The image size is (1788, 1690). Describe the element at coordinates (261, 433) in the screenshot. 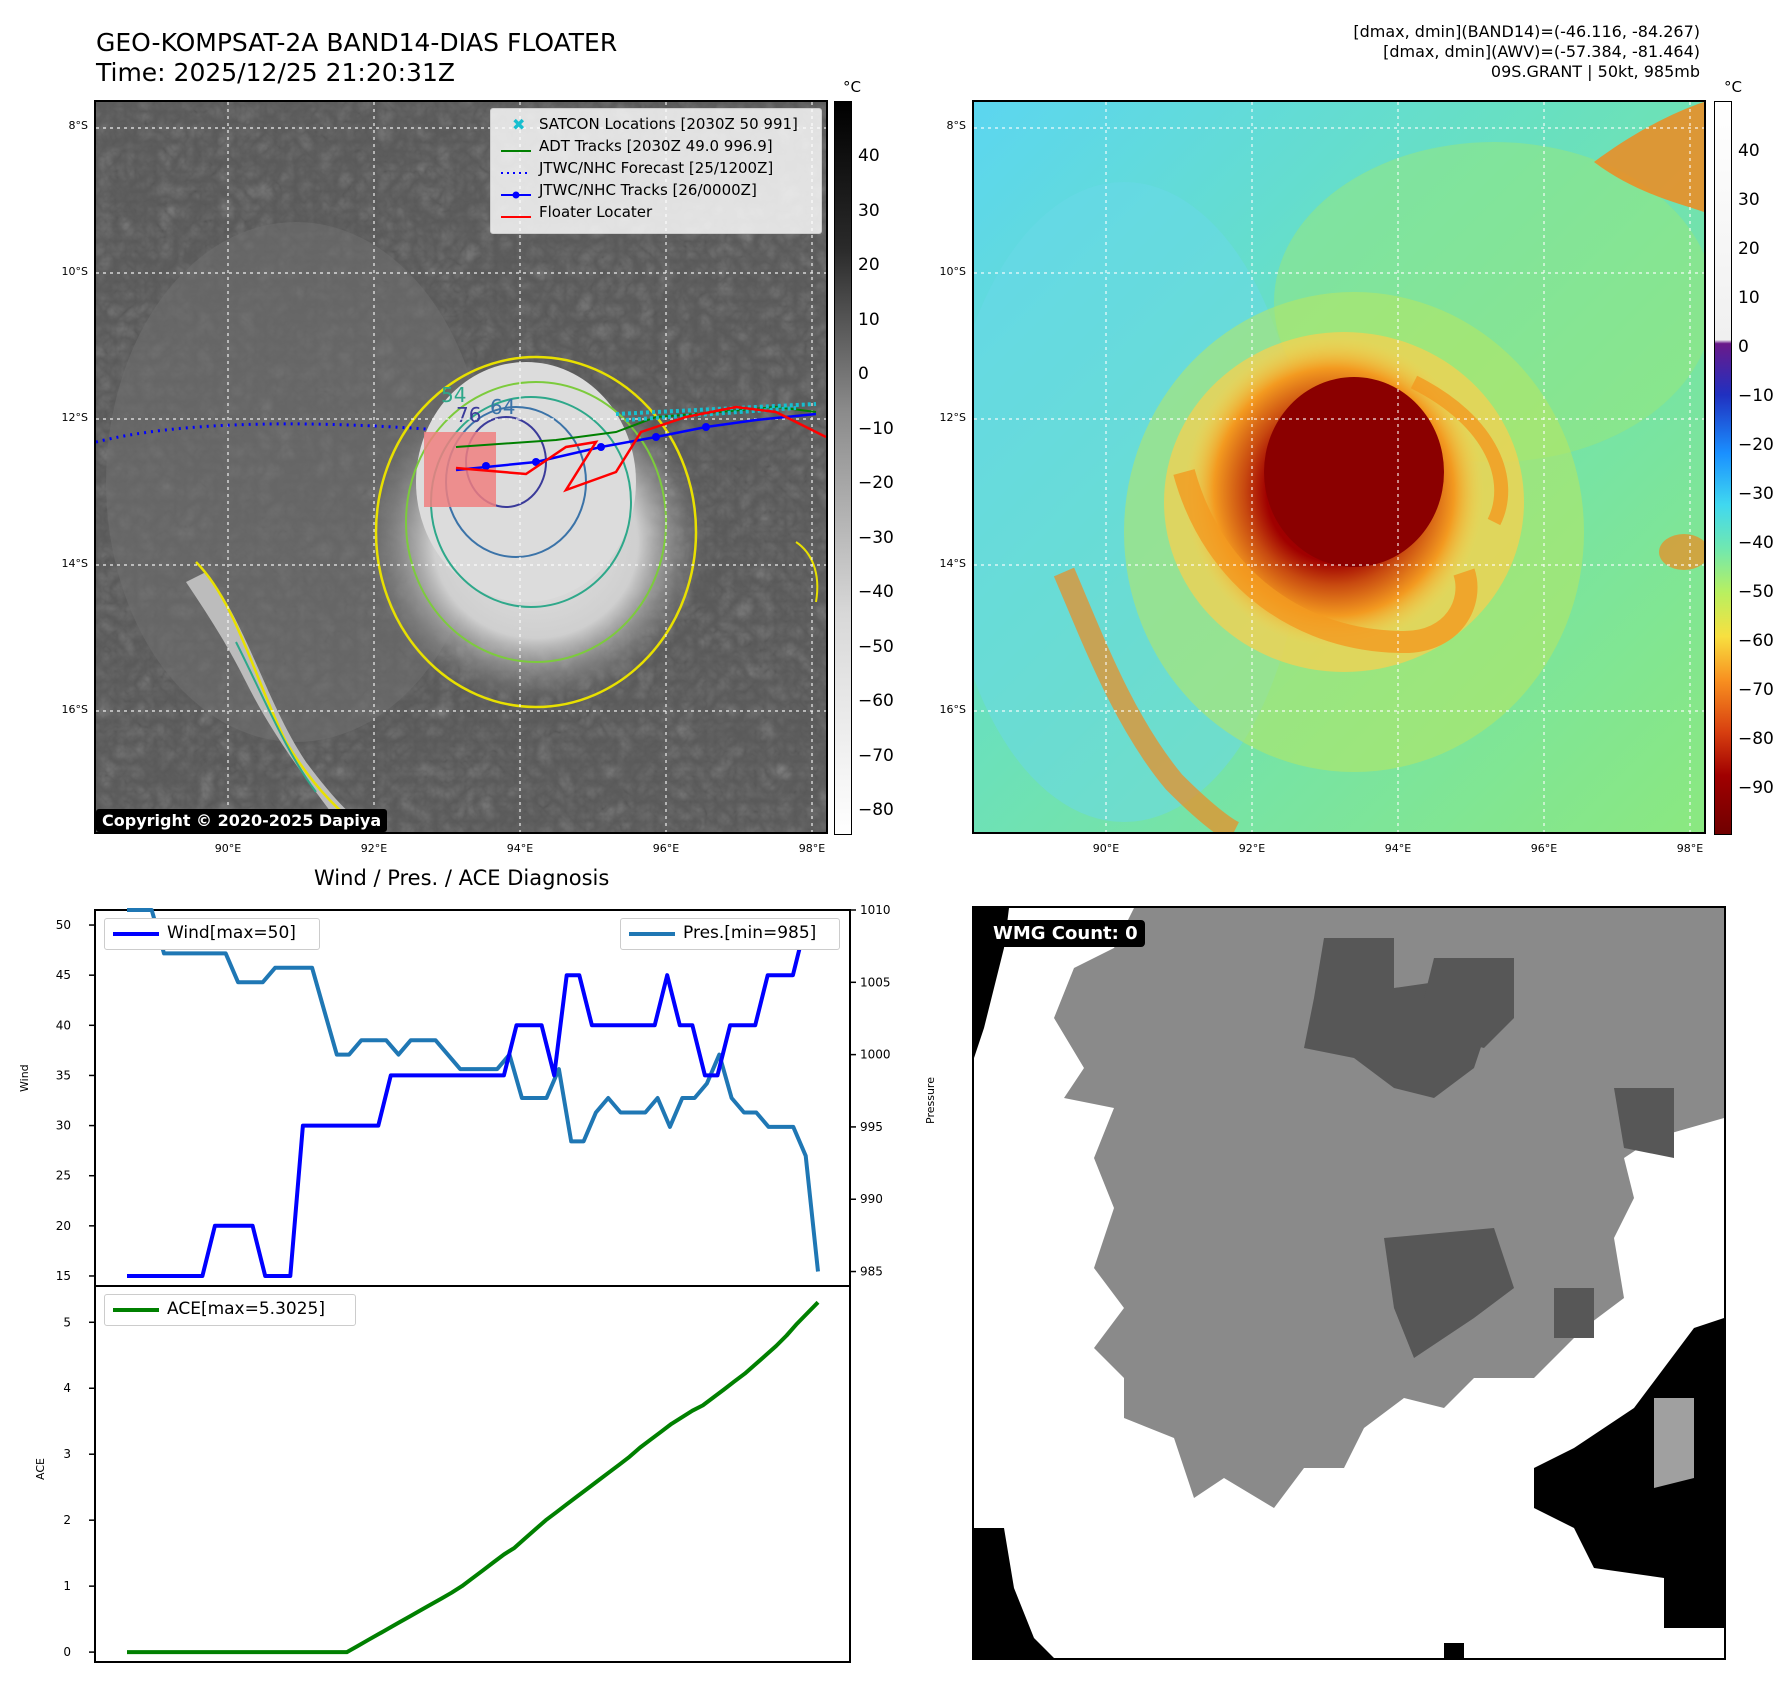

I see `jtwc-forecast-line` at that location.